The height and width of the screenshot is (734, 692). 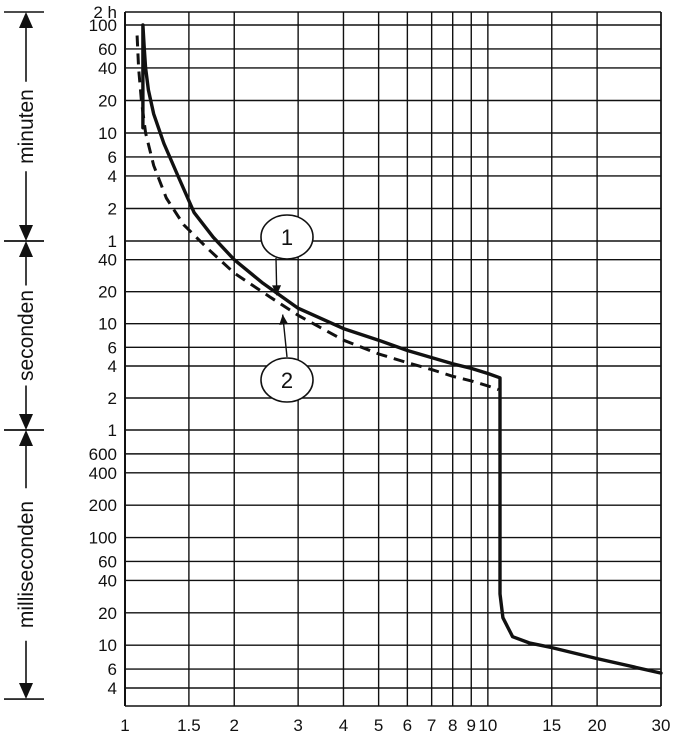 What do you see at coordinates (103, 473) in the screenshot?
I see `y-tick-label-18: 400` at bounding box center [103, 473].